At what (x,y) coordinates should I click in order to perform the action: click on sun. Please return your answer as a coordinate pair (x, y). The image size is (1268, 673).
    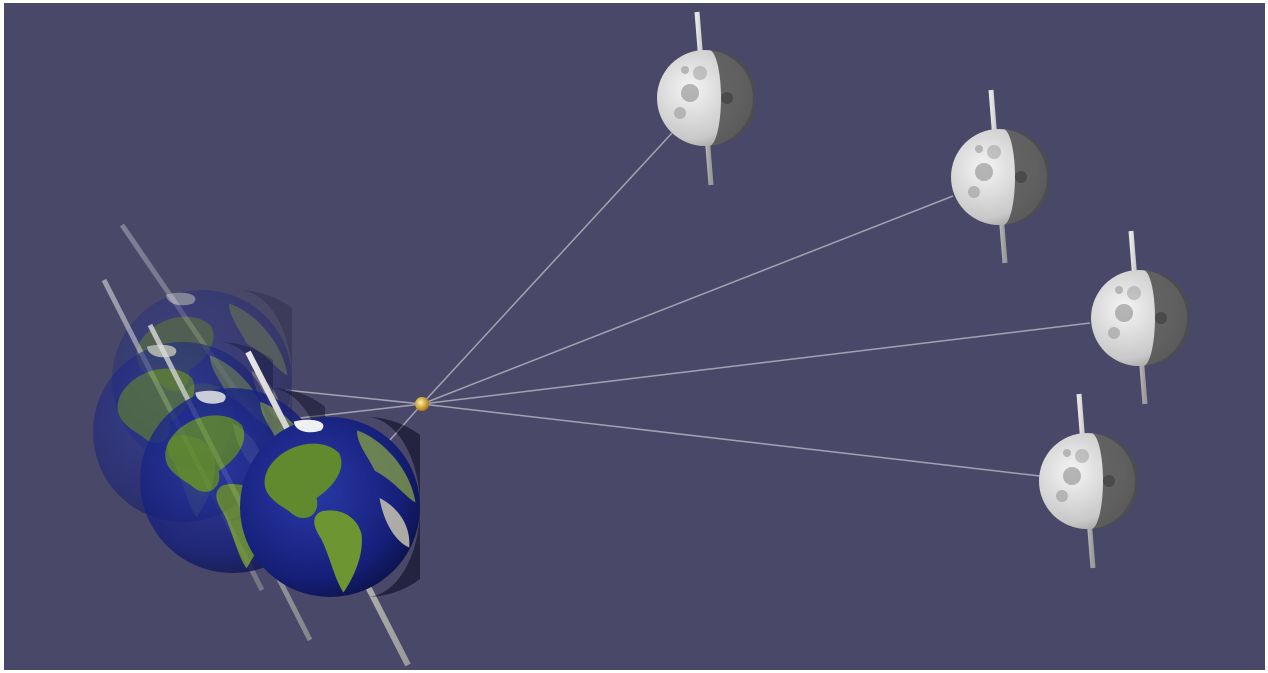
    Looking at the image, I should click on (422, 404).